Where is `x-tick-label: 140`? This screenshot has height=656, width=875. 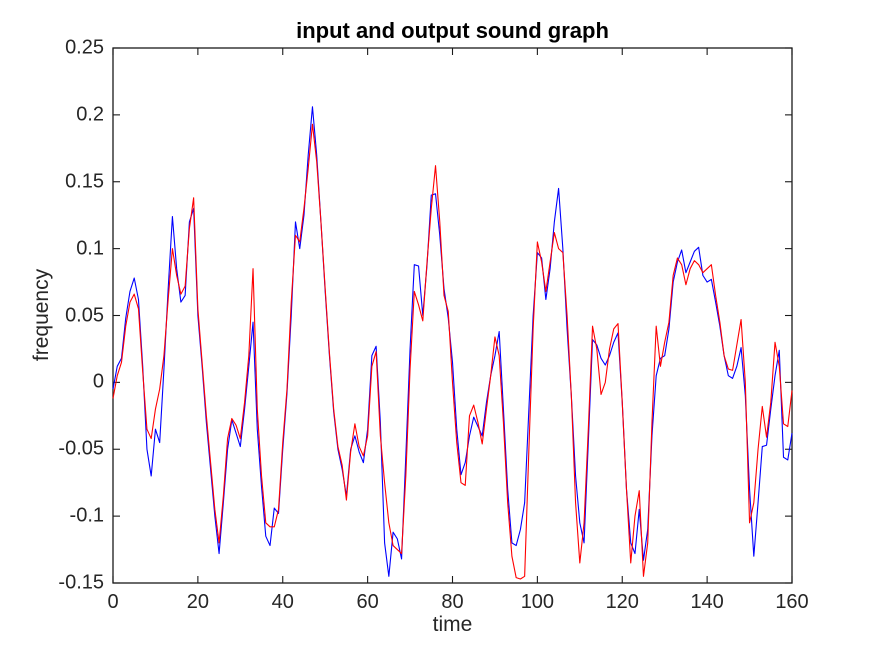 x-tick-label: 140 is located at coordinates (707, 602).